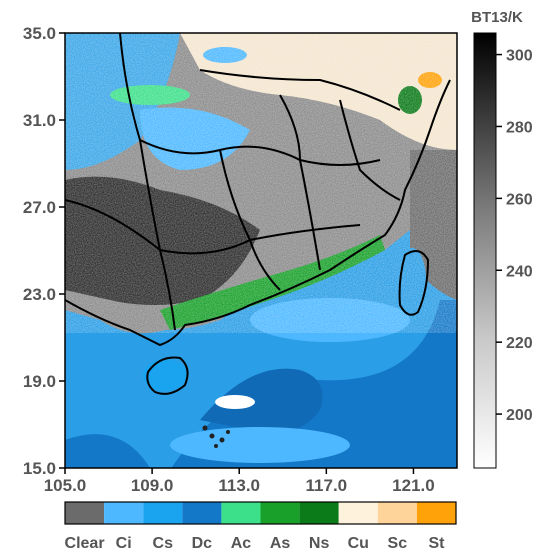  I want to click on hainan-cloud, so click(165, 375).